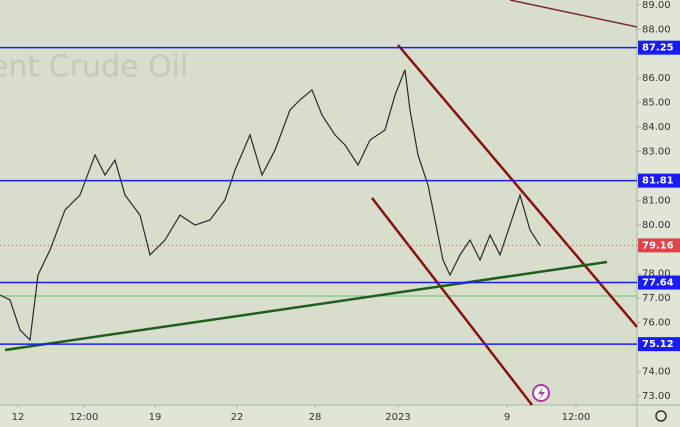 The width and height of the screenshot is (680, 427). Describe the element at coordinates (656, 225) in the screenshot. I see `y-tick-label: 80.00` at that location.